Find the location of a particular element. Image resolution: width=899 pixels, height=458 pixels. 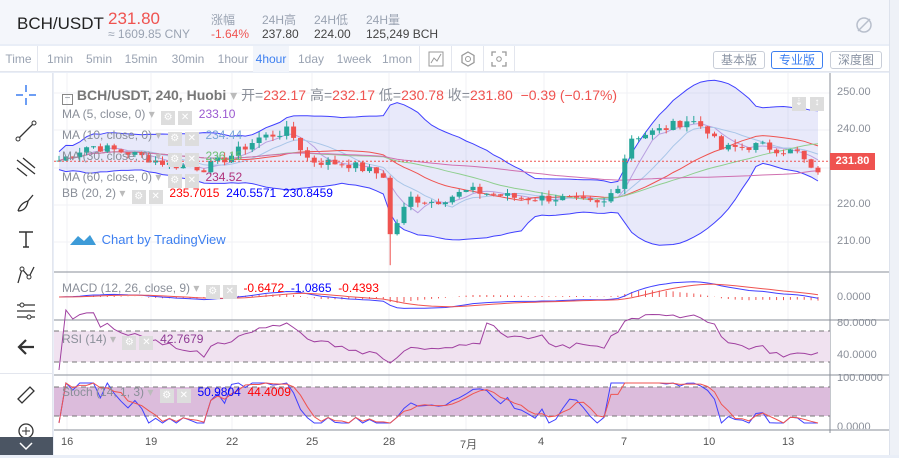

high-label: 高= is located at coordinates (321, 95).